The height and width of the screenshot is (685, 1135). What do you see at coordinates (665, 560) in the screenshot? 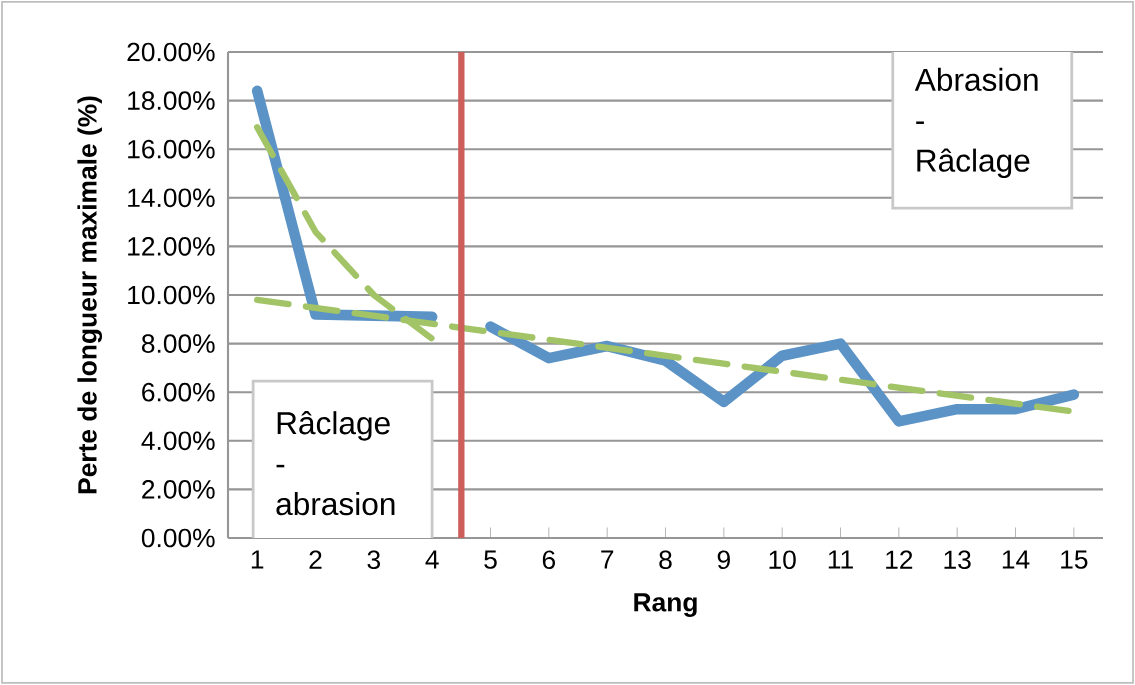
I see `x-tick-label: 8` at bounding box center [665, 560].